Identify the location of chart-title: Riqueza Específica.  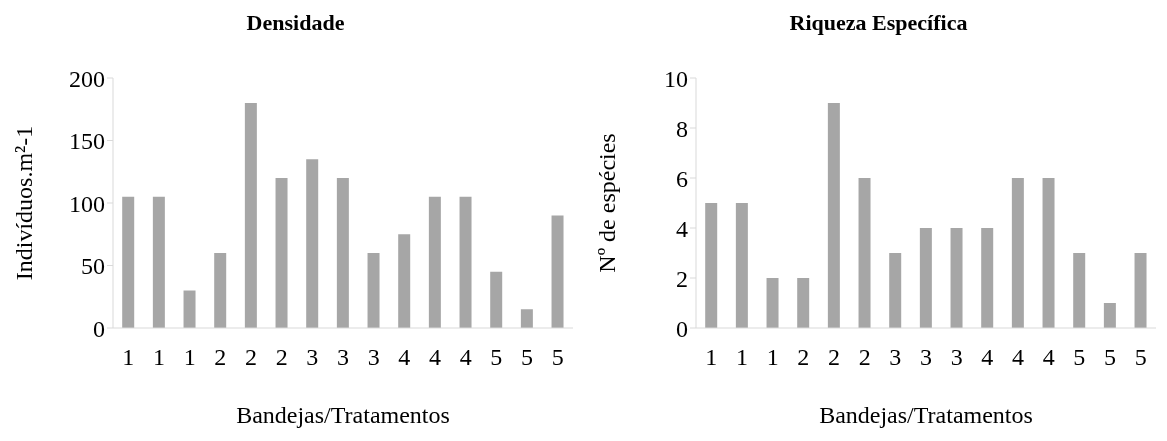
(878, 23).